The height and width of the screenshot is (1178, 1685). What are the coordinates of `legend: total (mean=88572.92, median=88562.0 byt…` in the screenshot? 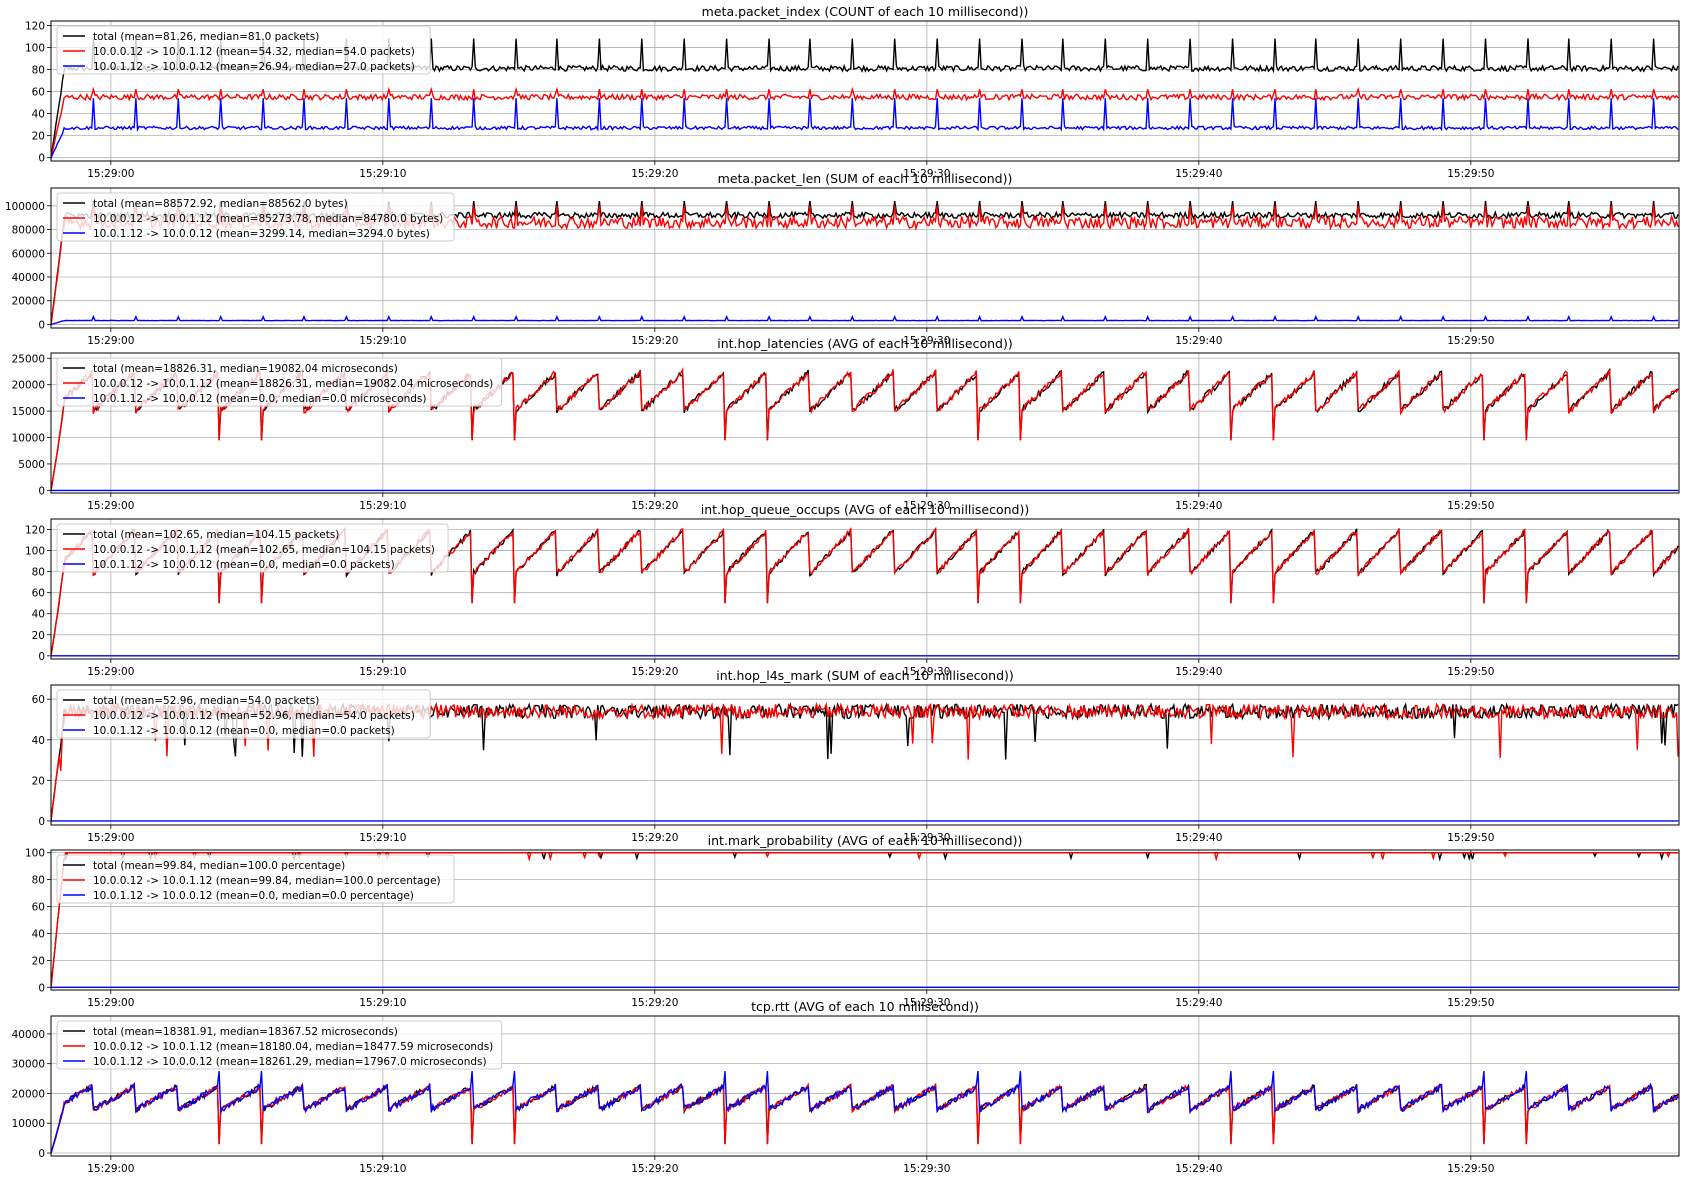 It's located at (255, 217).